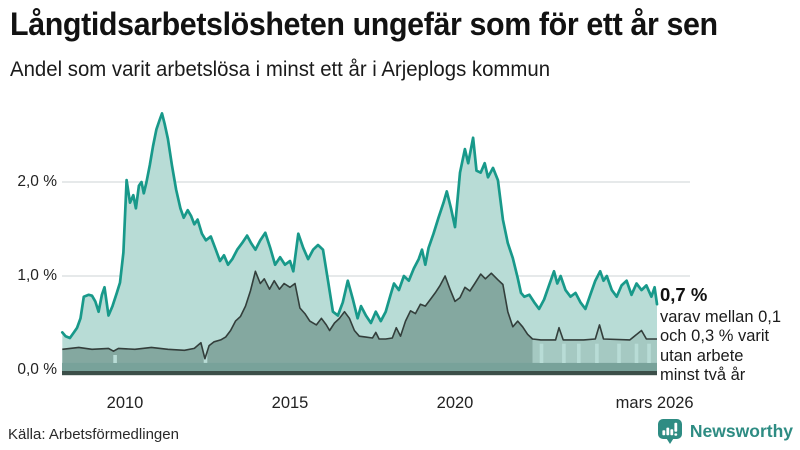 Image resolution: width=800 pixels, height=450 pixels. Describe the element at coordinates (684, 294) in the screenshot. I see `end-value-label: 0,7 %` at that location.